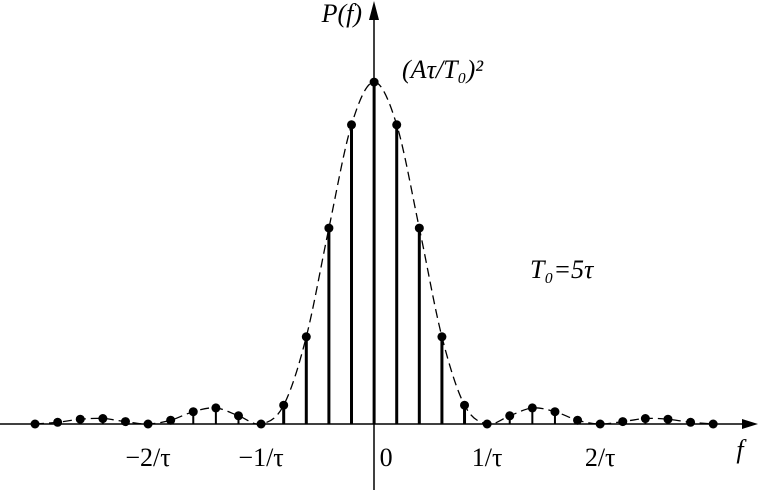  I want to click on x-tick-label: −1/τ, so click(260, 457).